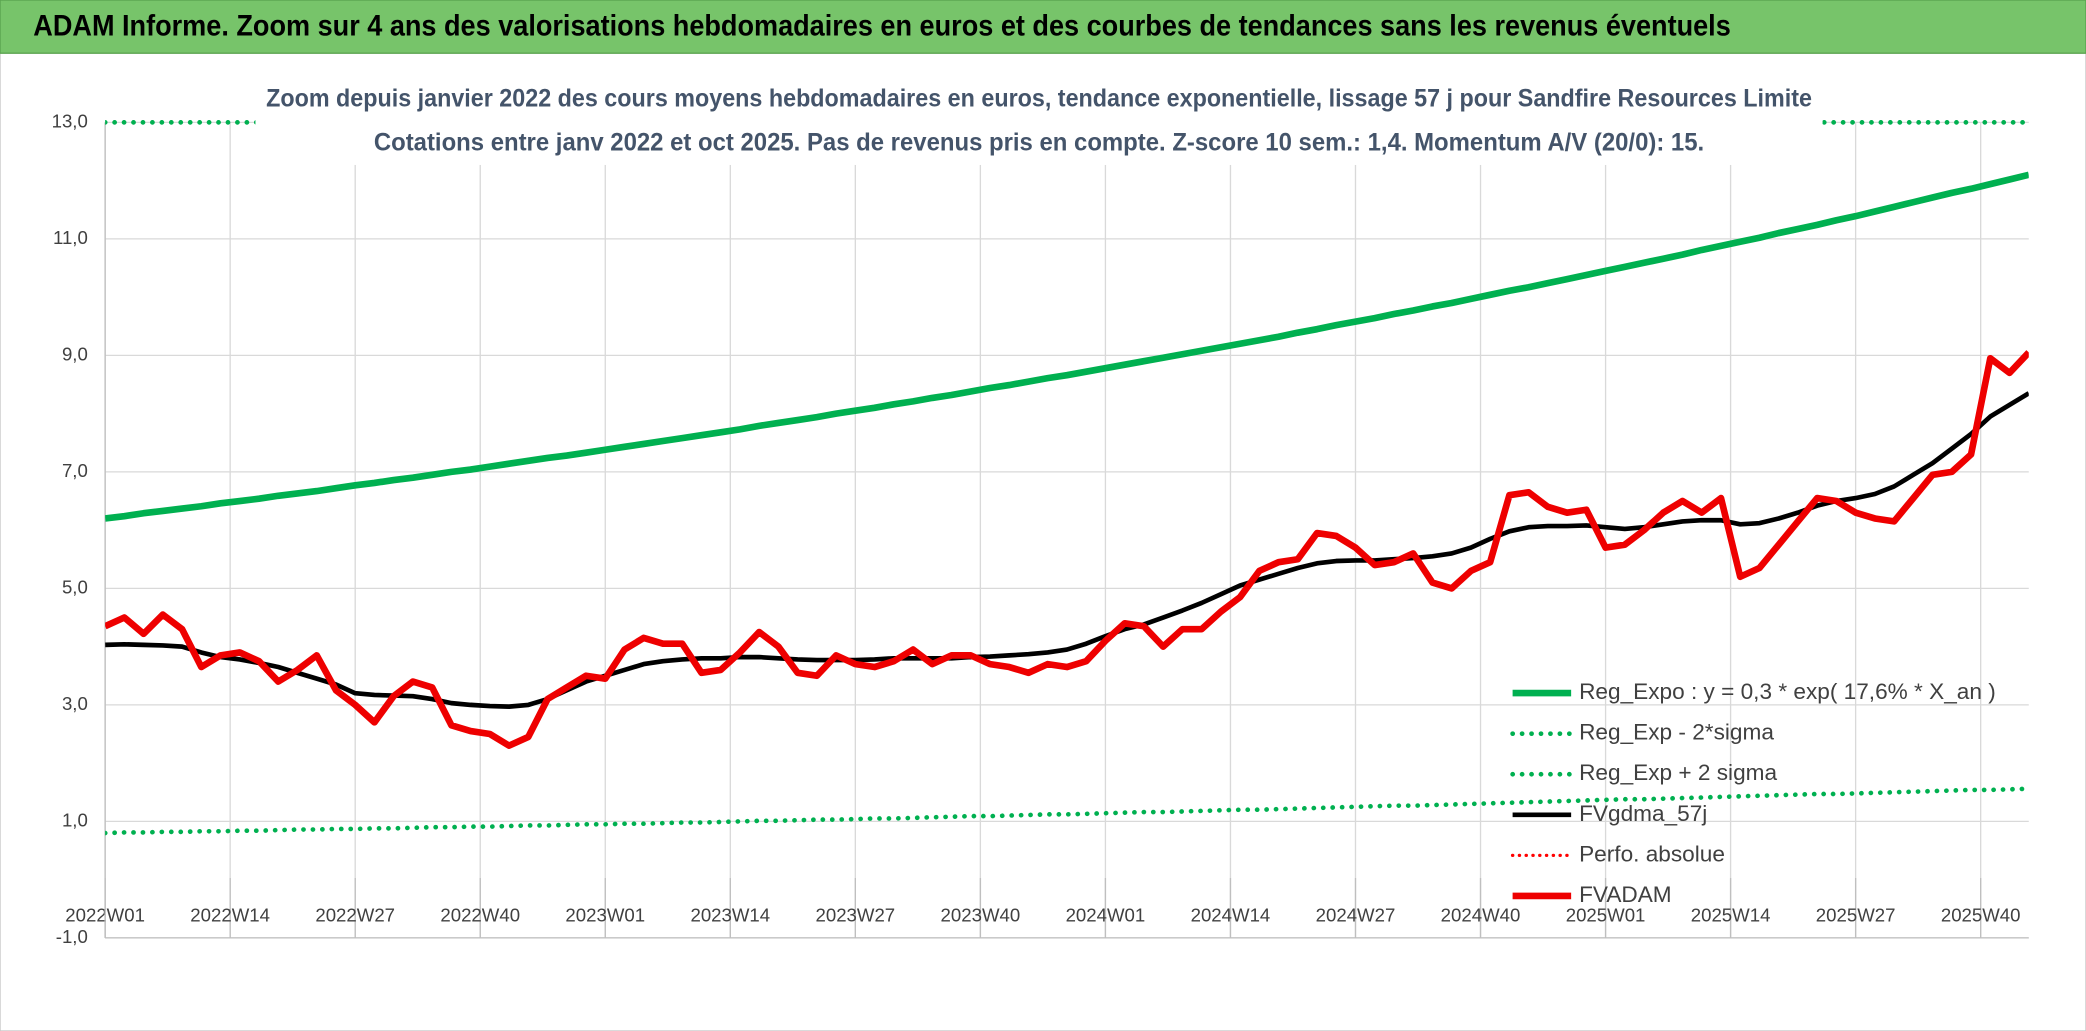 This screenshot has height=1031, width=2086. I want to click on x-tick-label: 2025W14, so click(1731, 915).